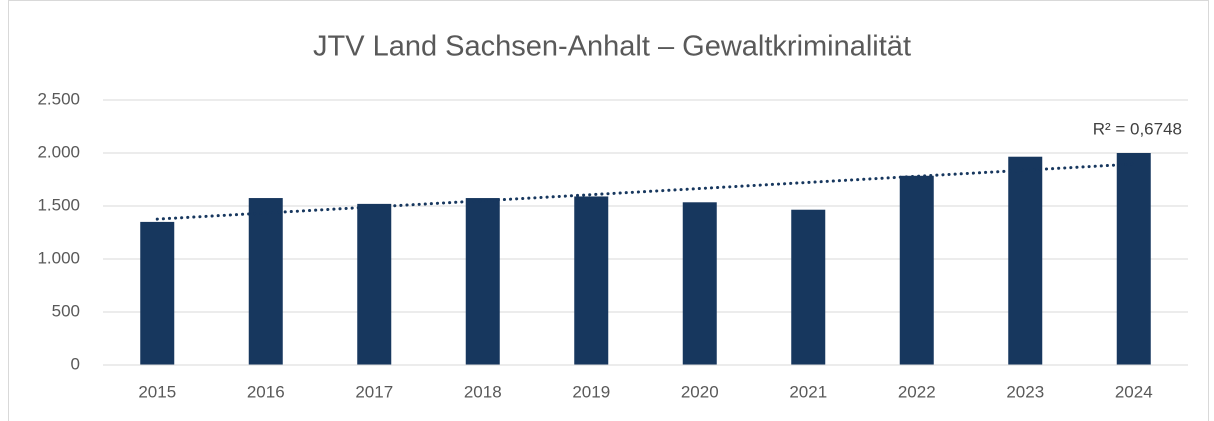 The height and width of the screenshot is (421, 1214). I want to click on x-tick-label: 2021, so click(808, 391).